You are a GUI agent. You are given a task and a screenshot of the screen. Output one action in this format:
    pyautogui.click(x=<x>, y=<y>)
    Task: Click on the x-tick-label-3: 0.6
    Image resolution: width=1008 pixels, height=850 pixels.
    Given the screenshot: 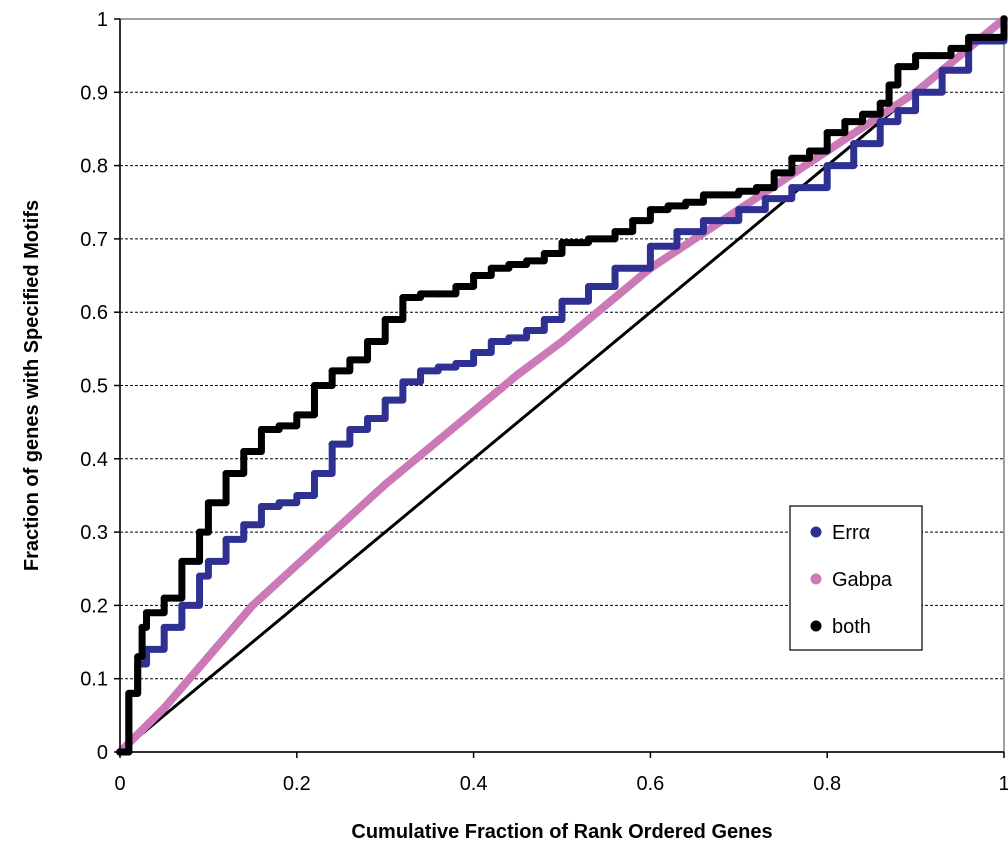 What is the action you would take?
    pyautogui.click(x=650, y=784)
    